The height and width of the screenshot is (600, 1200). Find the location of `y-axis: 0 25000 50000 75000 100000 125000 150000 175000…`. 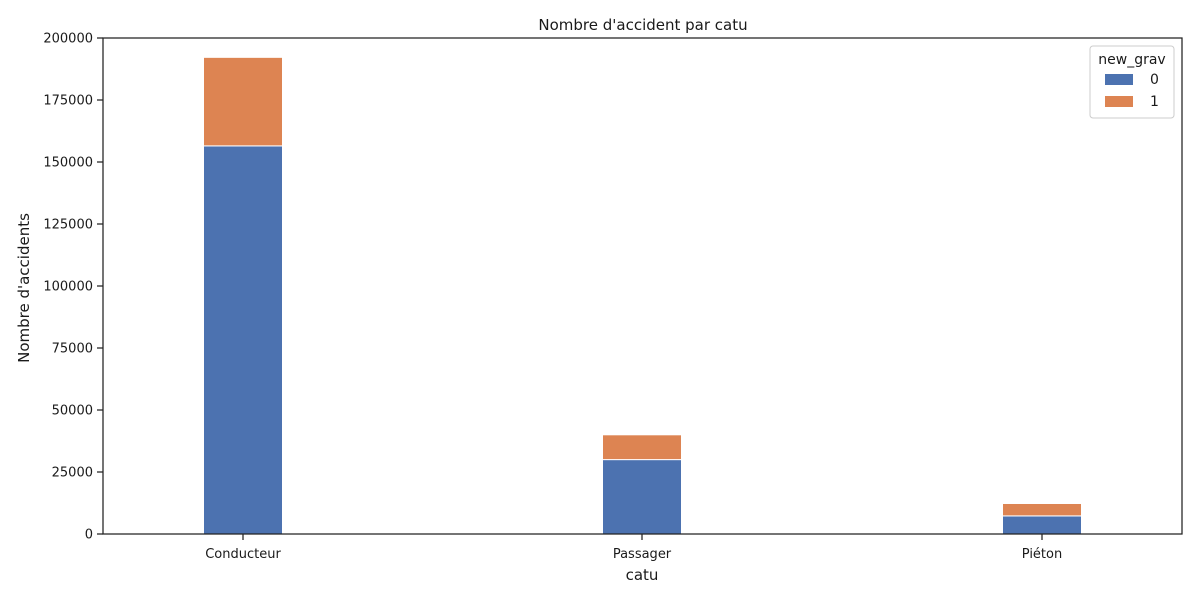

y-axis: 0 25000 50000 75000 100000 125000 150000 175000… is located at coordinates (73, 287).